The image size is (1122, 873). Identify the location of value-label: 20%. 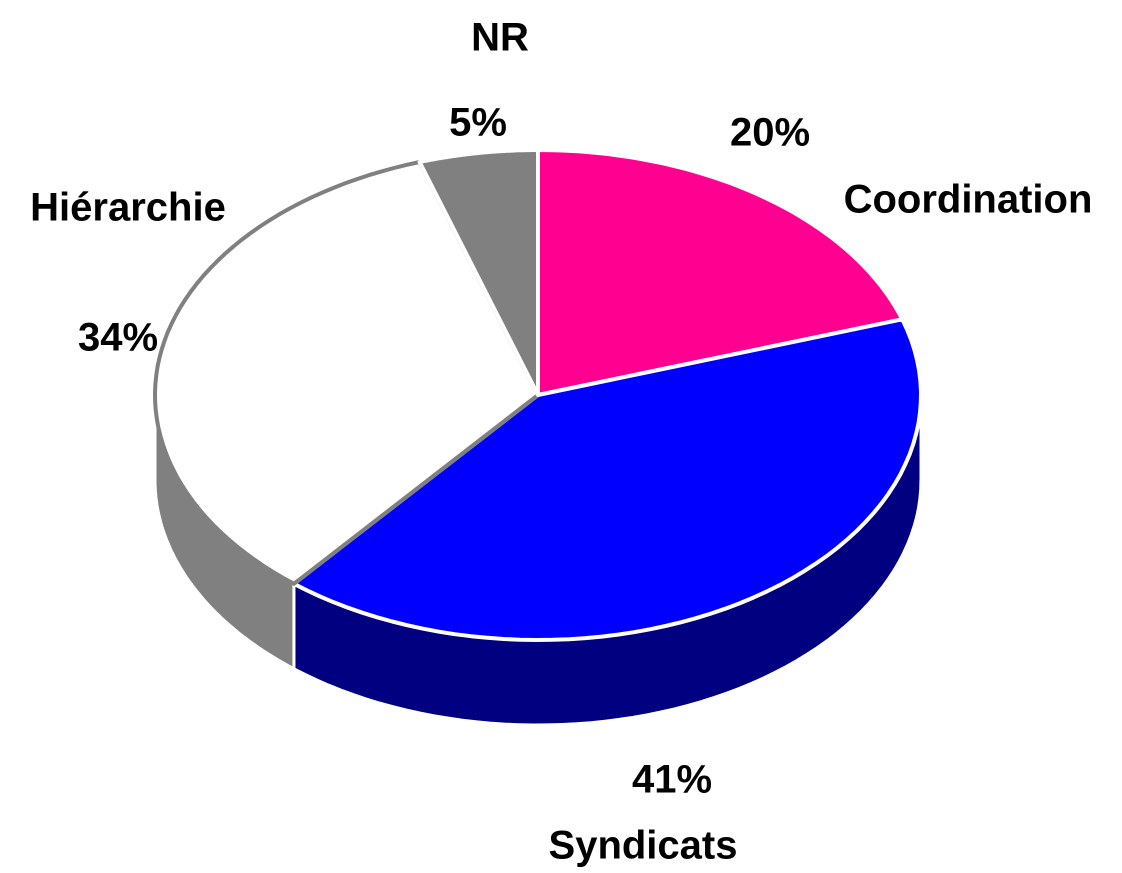
(770, 133).